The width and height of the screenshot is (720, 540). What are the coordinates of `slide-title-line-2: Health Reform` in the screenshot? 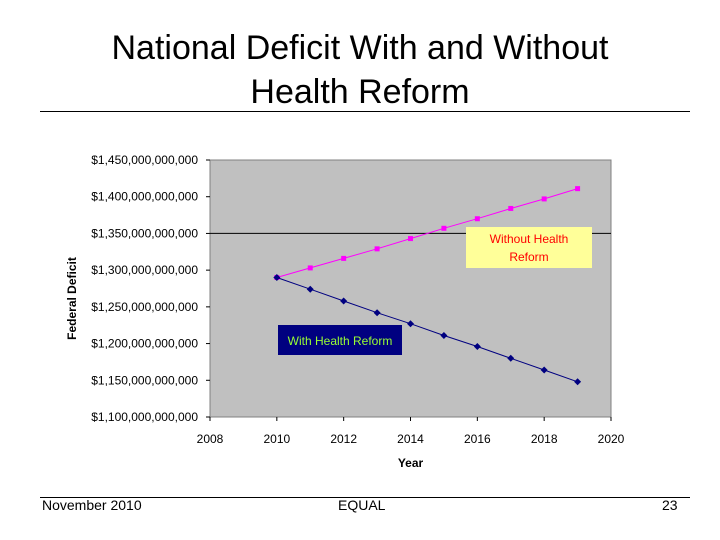 It's located at (360, 92).